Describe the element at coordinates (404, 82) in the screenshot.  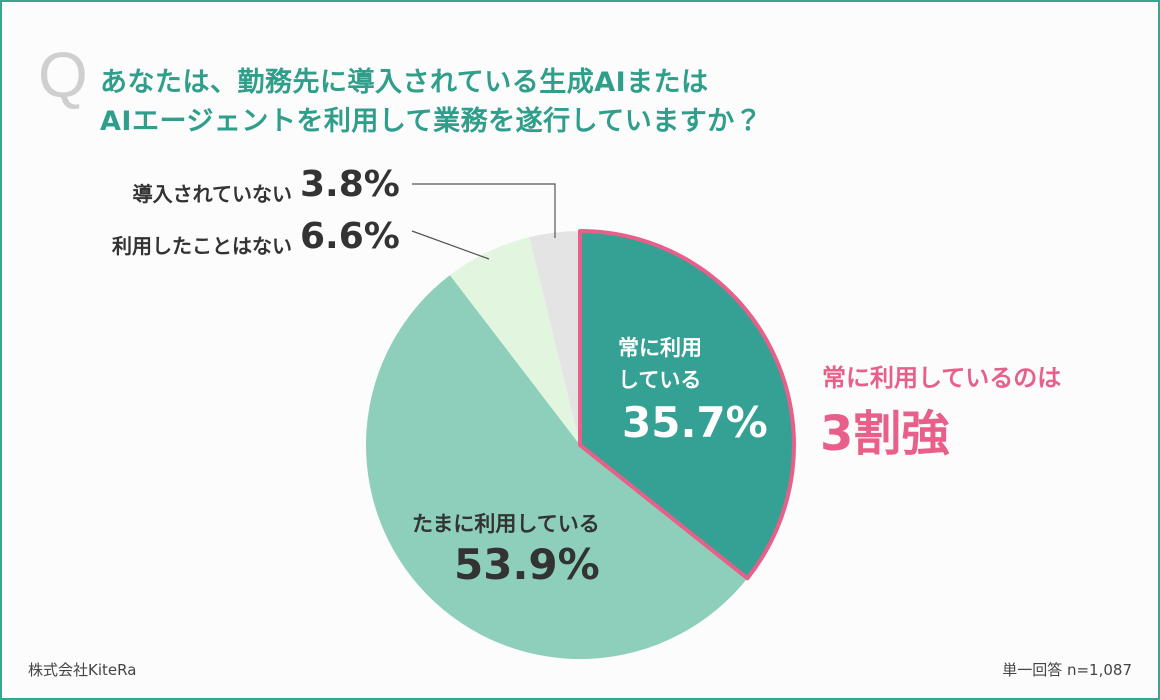
I see `title-line: あなたは、勤務先に導入されている生成AIまたは` at that location.